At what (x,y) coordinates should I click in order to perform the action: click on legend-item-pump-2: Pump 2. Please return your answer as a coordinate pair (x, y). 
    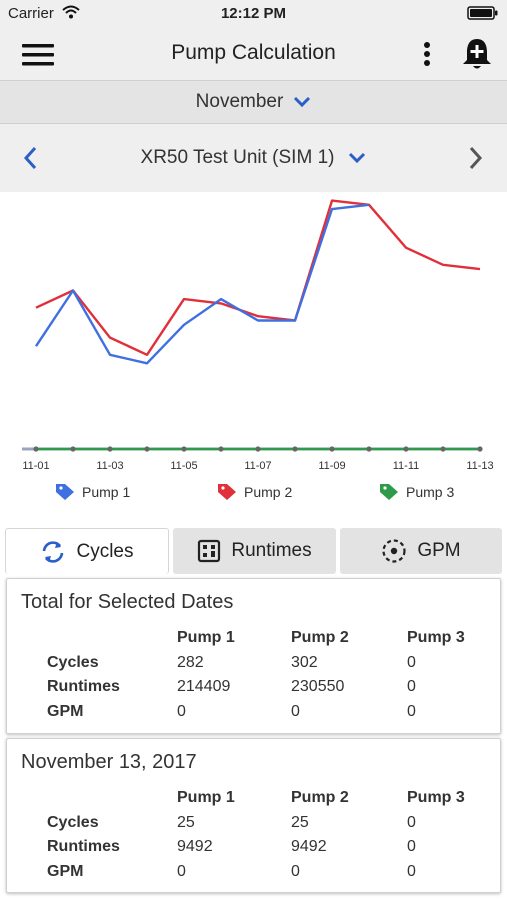
    Looking at the image, I should click on (254, 492).